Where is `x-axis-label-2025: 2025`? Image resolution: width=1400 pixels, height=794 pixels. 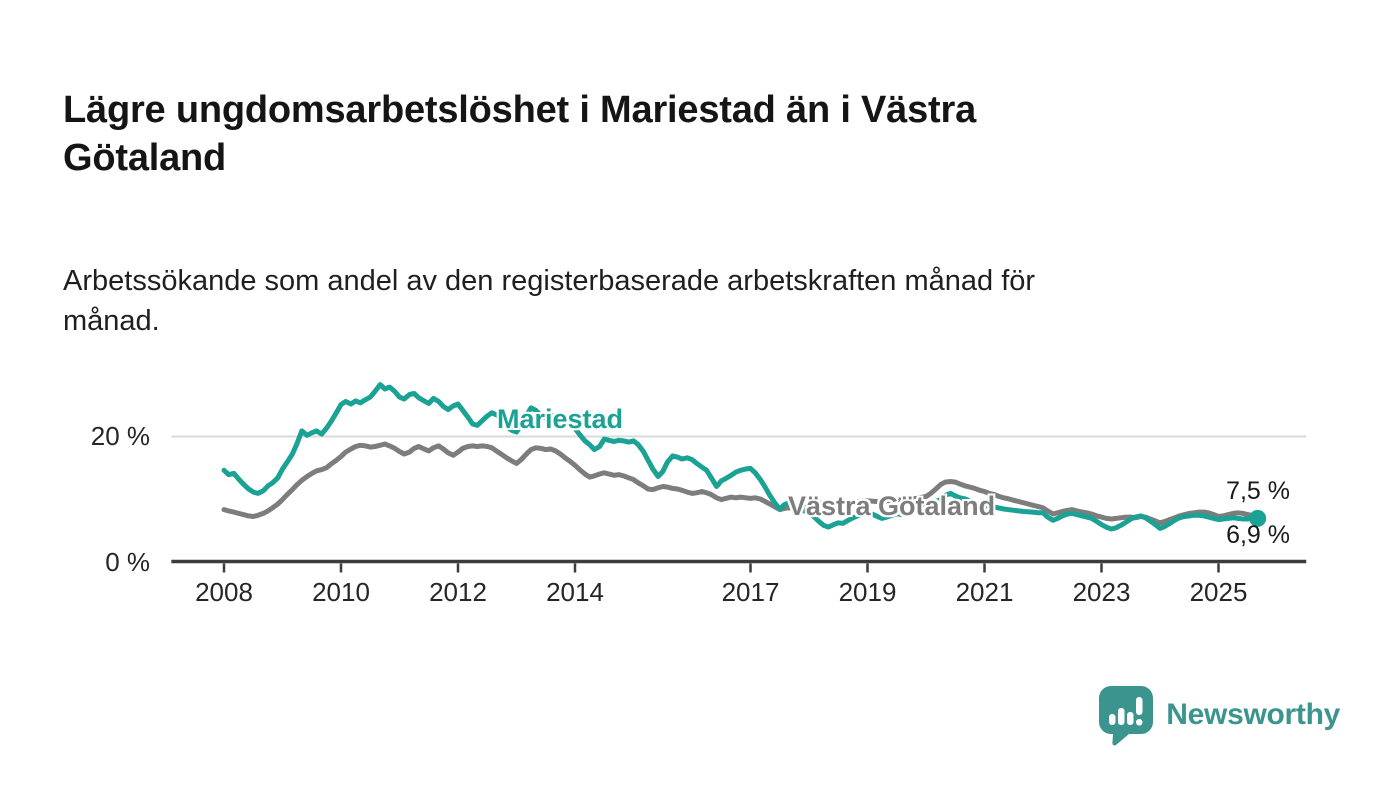
x-axis-label-2025: 2025 is located at coordinates (1218, 592).